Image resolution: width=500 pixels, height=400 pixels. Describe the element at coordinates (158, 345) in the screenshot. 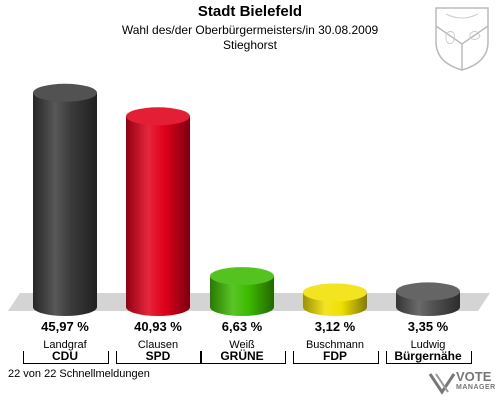

I see `candidate-name: Clausen` at that location.